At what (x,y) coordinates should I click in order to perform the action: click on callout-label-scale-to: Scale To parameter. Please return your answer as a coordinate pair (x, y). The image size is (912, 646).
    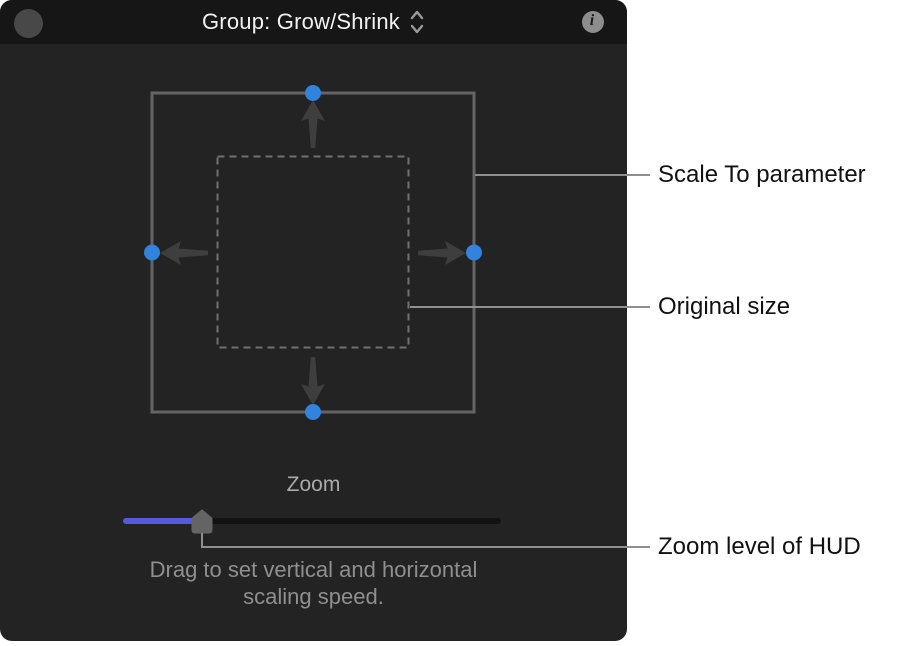
    Looking at the image, I should click on (762, 174).